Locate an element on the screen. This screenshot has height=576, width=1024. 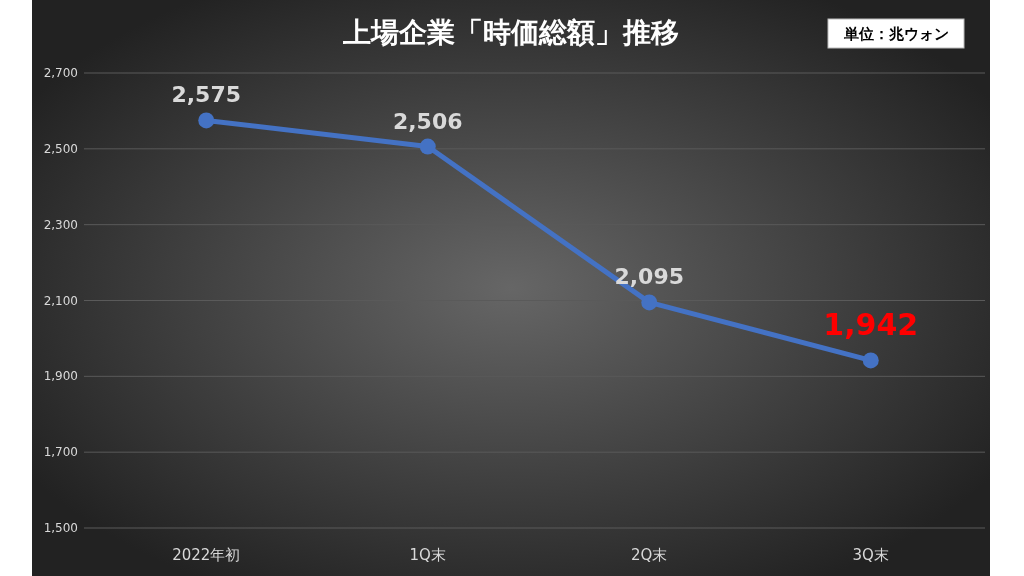
y-tick-label: 2,300 is located at coordinates (60, 224).